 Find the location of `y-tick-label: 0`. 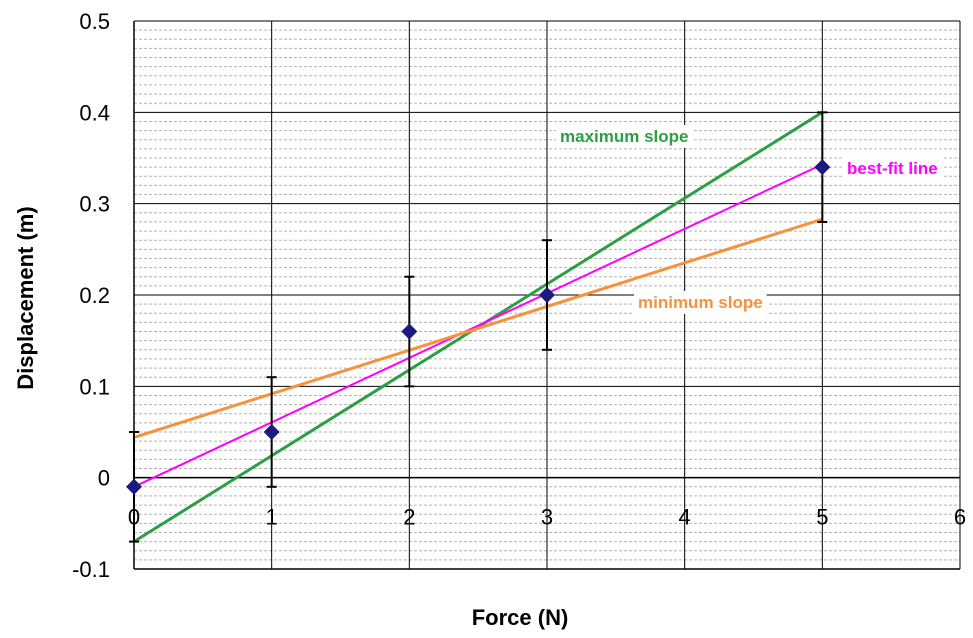

y-tick-label: 0 is located at coordinates (104, 478).